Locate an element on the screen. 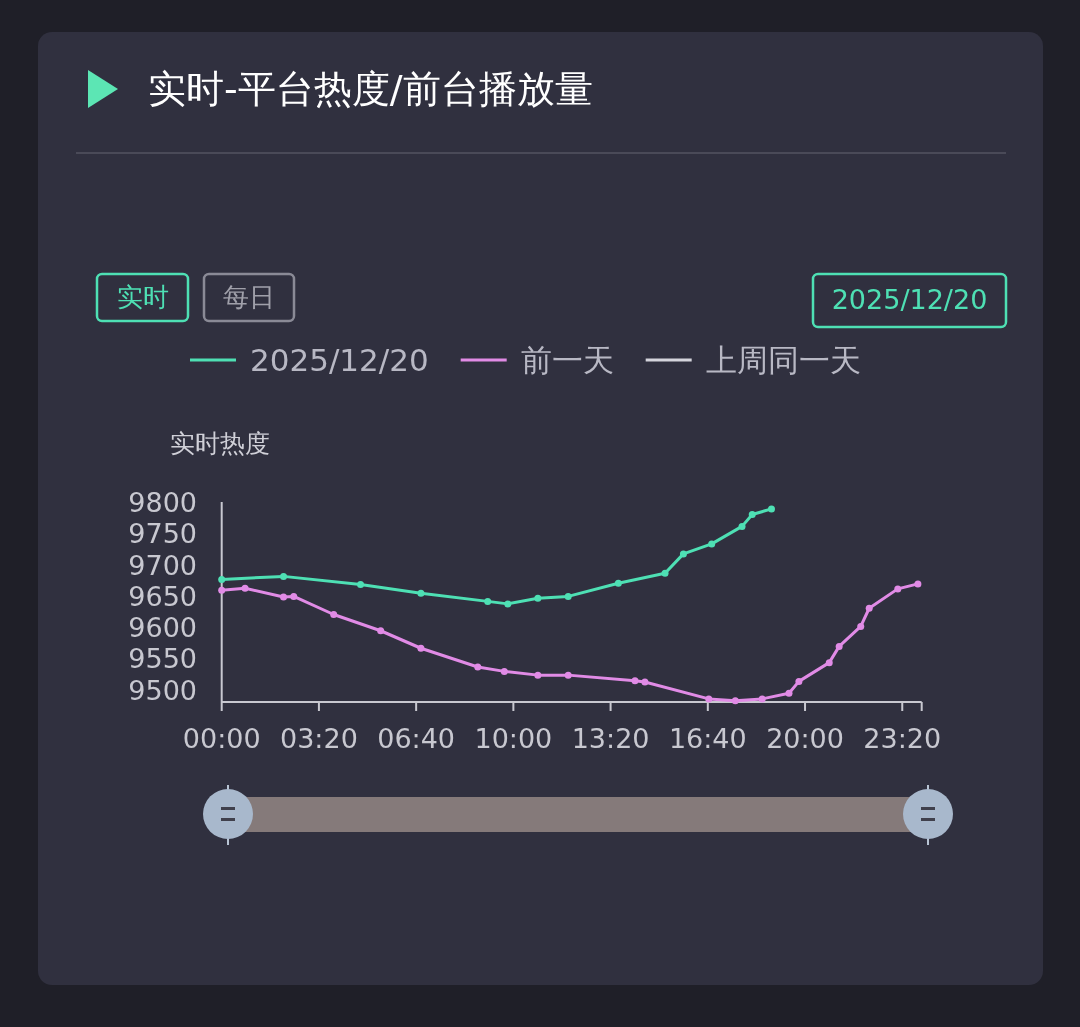 The image size is (1080, 1027). x-tick-label: 03:20 is located at coordinates (319, 738).